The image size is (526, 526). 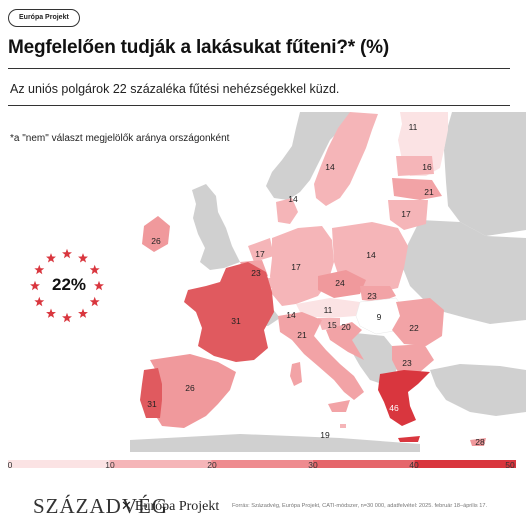 I want to click on scale-label-10: 10, so click(x=110, y=465).